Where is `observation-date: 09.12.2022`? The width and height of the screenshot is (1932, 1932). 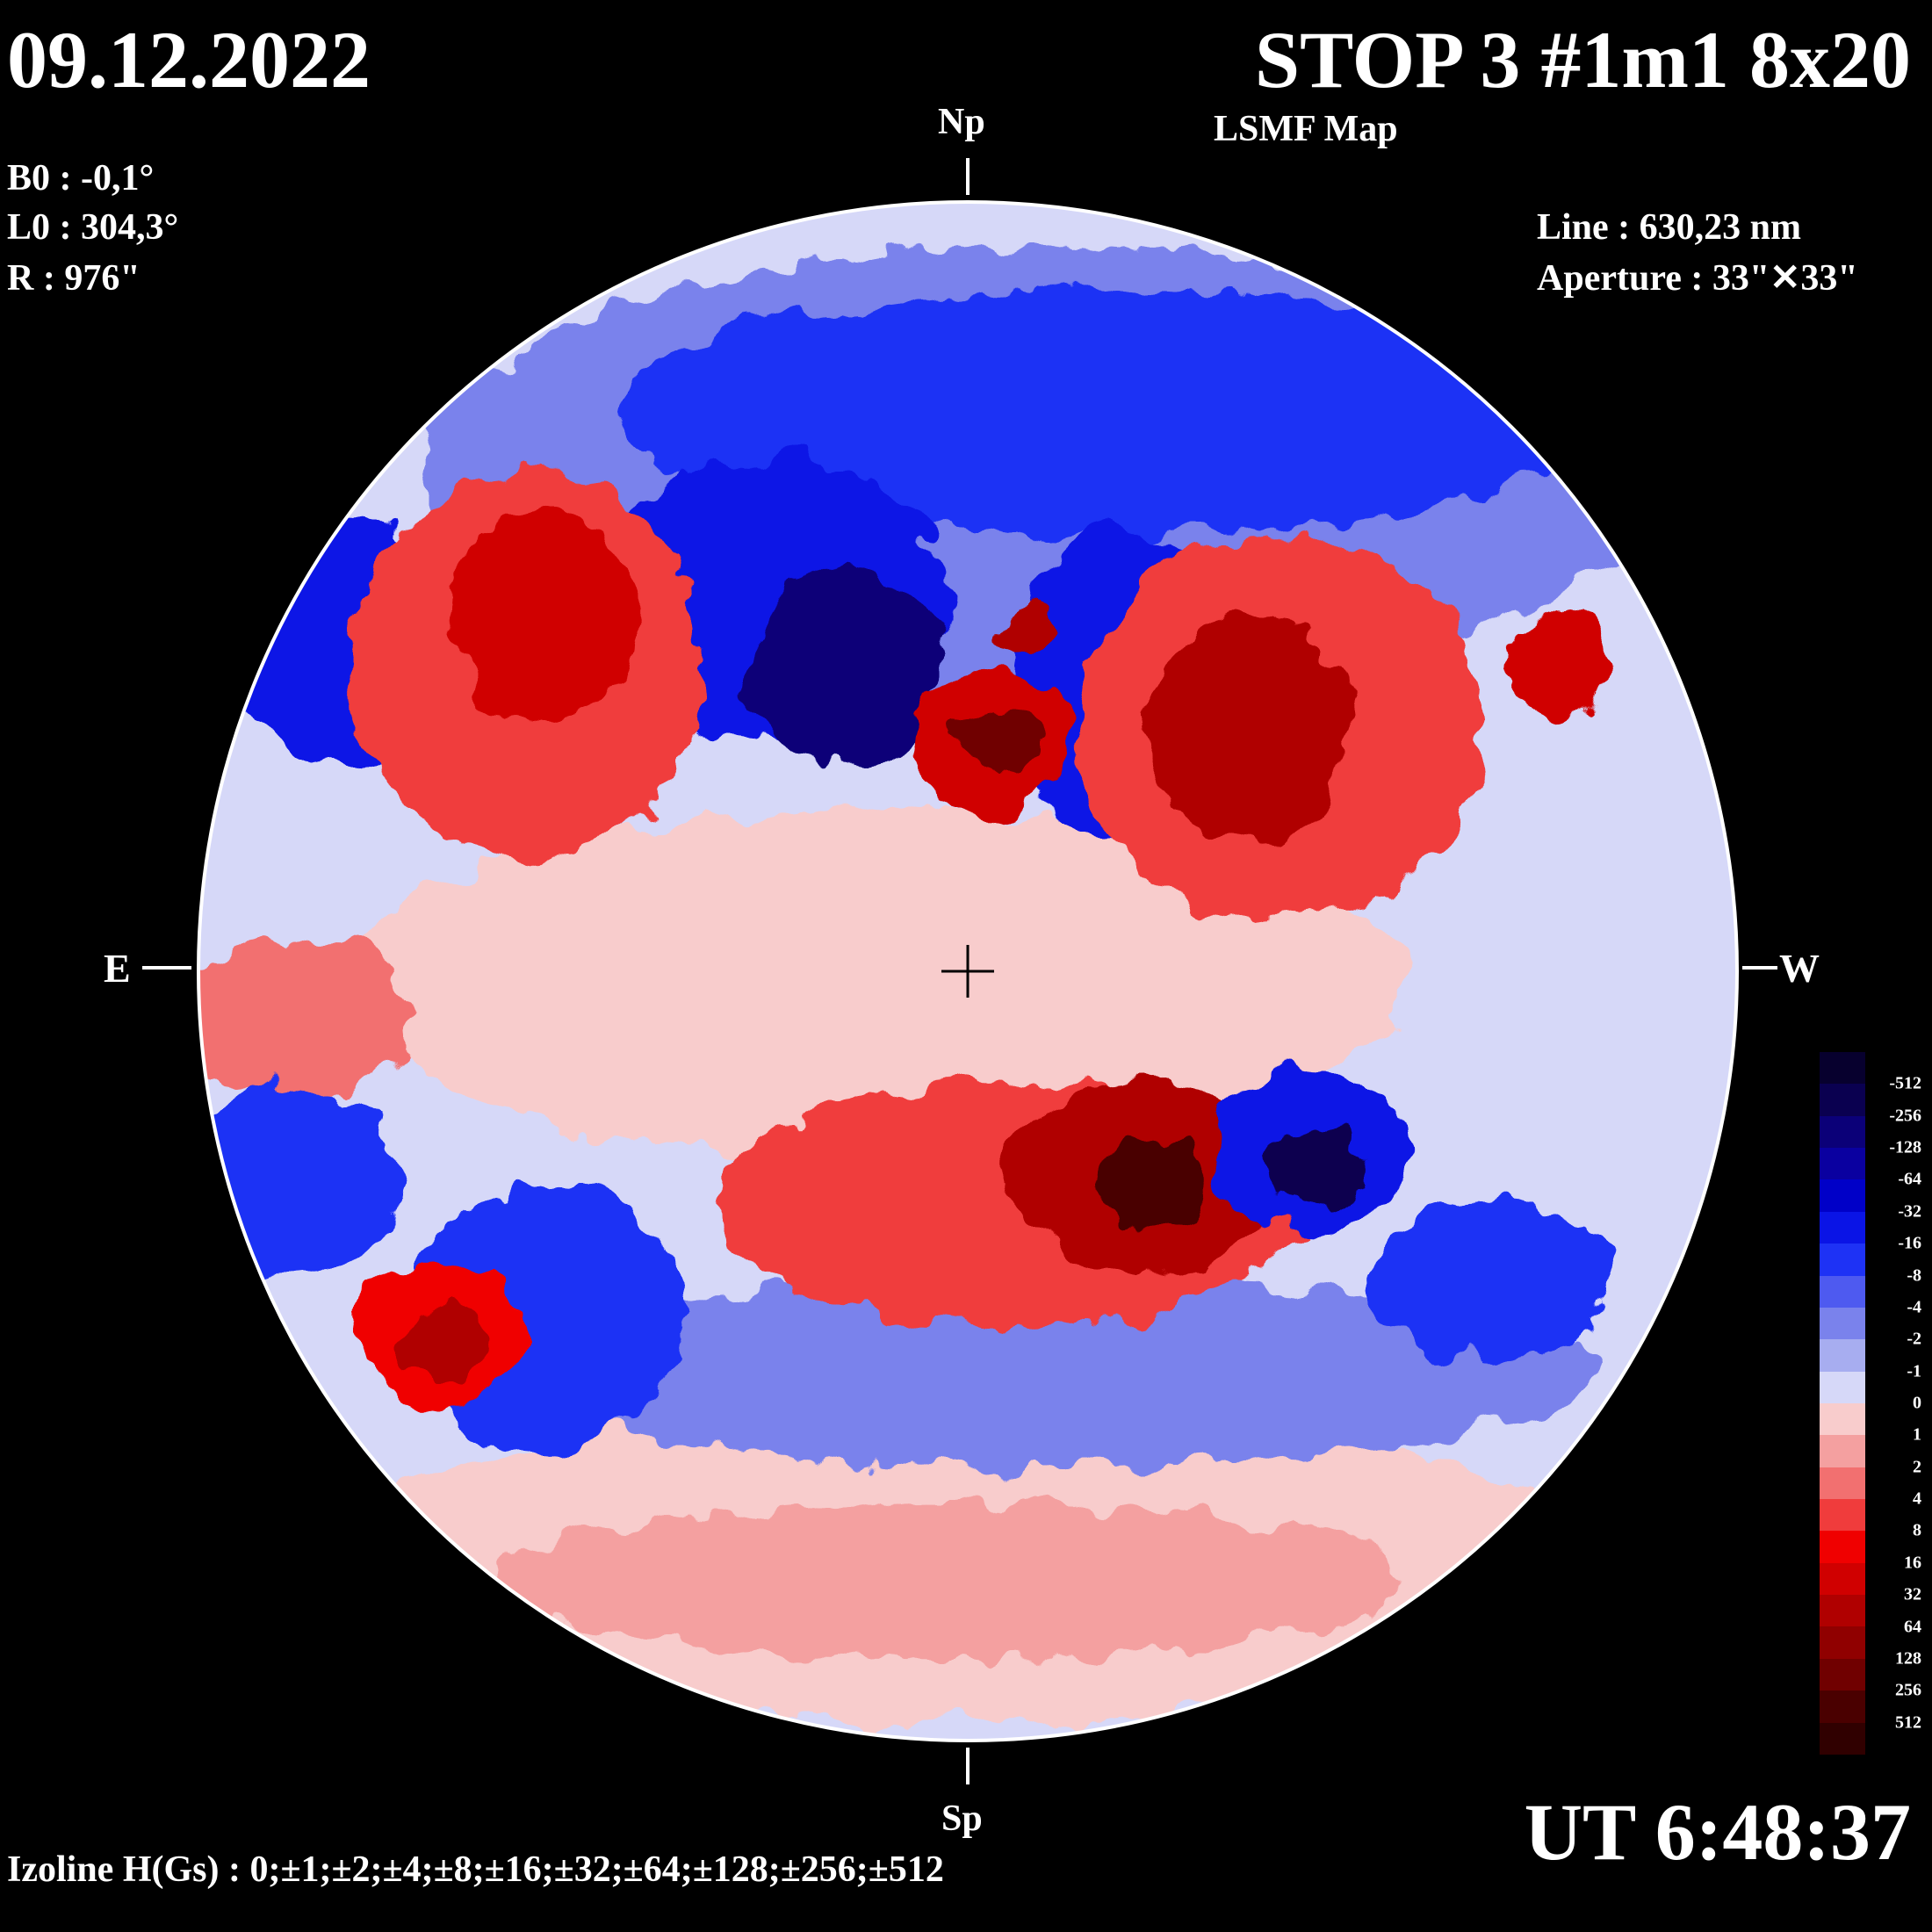 observation-date: 09.12.2022 is located at coordinates (189, 60).